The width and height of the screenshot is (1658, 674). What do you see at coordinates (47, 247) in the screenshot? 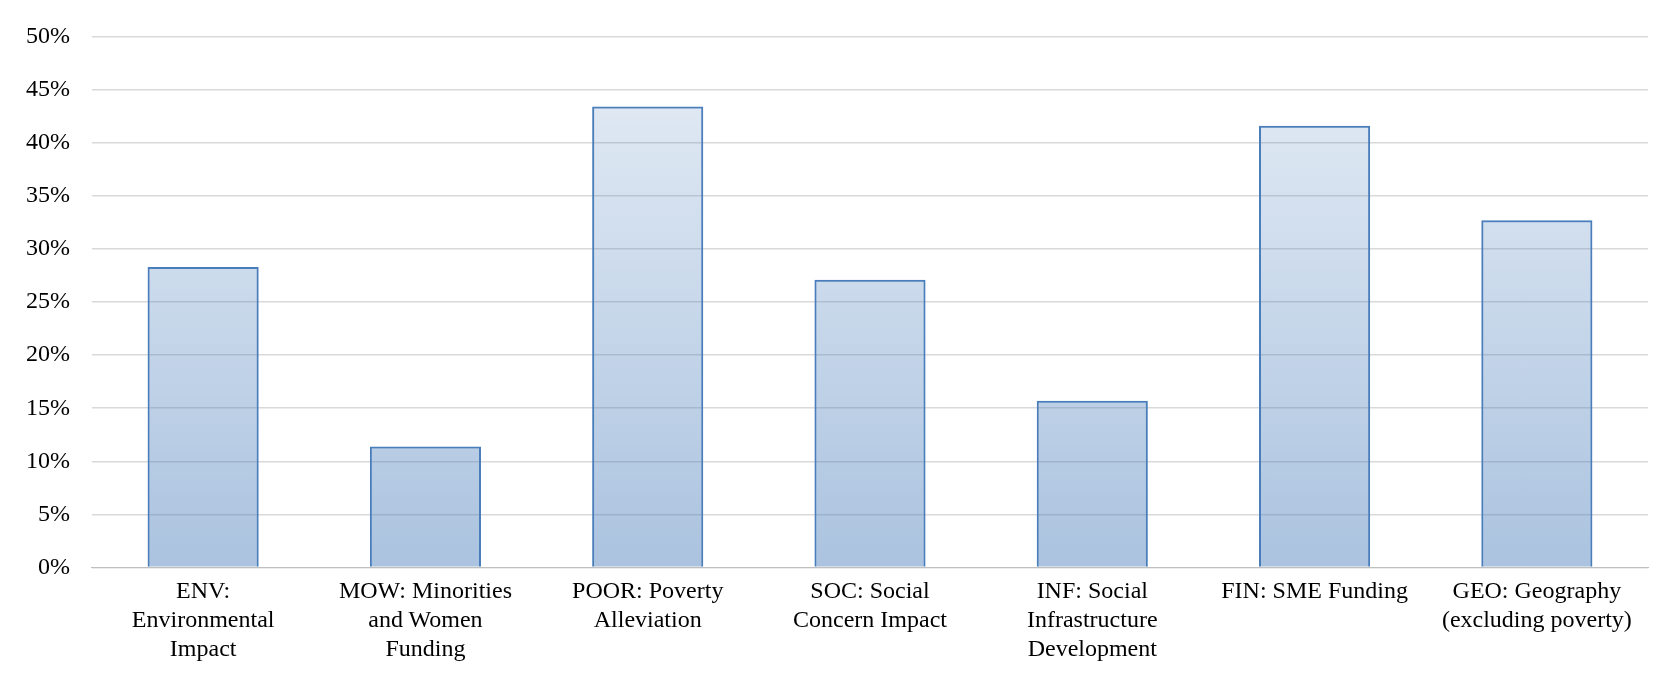
I see `y-tick-label: 30%` at bounding box center [47, 247].